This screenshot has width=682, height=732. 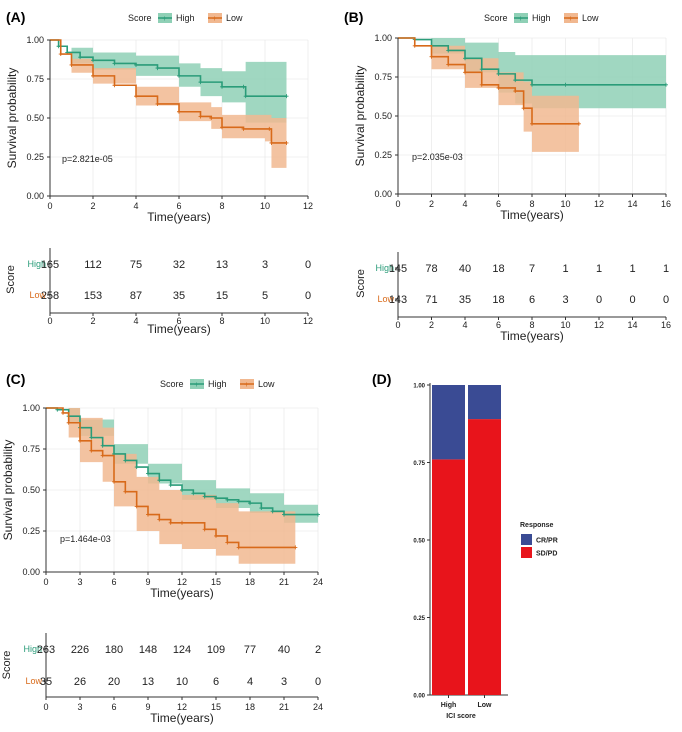 What do you see at coordinates (266, 384) in the screenshot?
I see `legend-label-low: Low` at bounding box center [266, 384].